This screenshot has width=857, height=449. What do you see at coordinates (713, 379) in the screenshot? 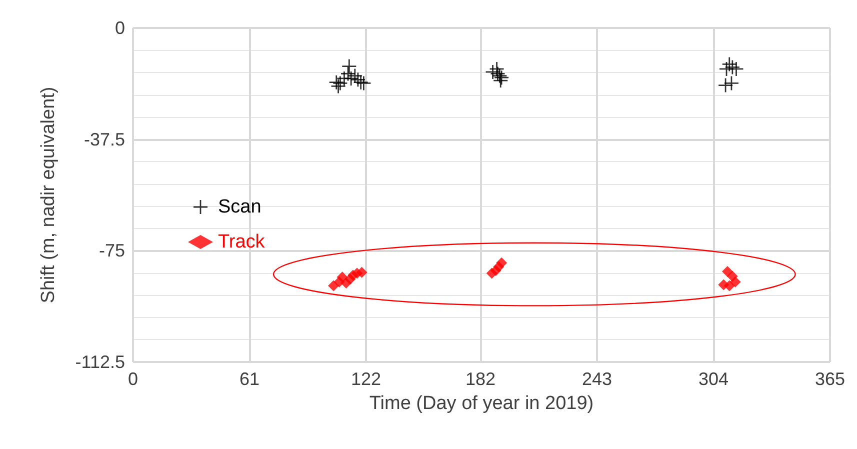
I see `x-tick-label: 304` at bounding box center [713, 379].